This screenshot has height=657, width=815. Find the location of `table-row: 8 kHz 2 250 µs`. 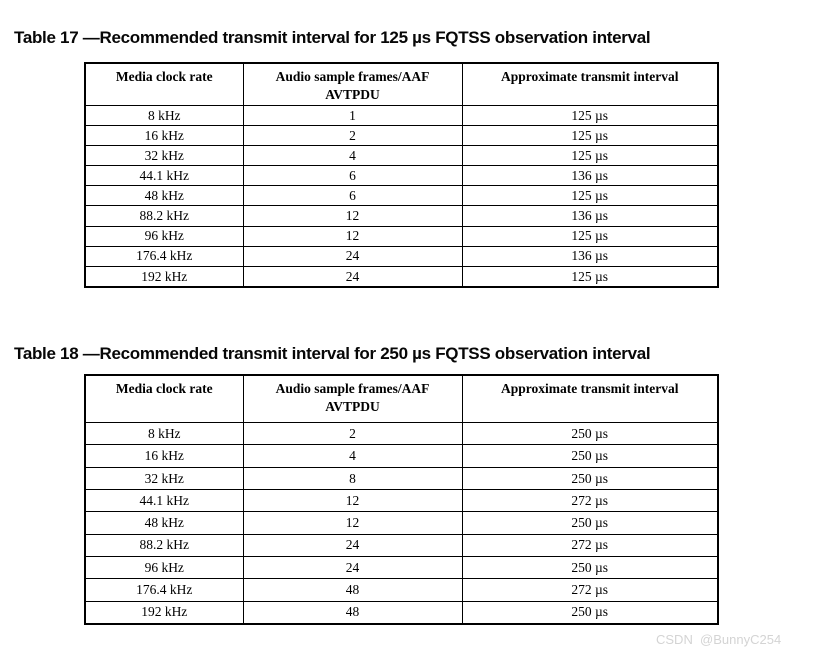

table-row: 8 kHz 2 250 µs is located at coordinates (401, 433).